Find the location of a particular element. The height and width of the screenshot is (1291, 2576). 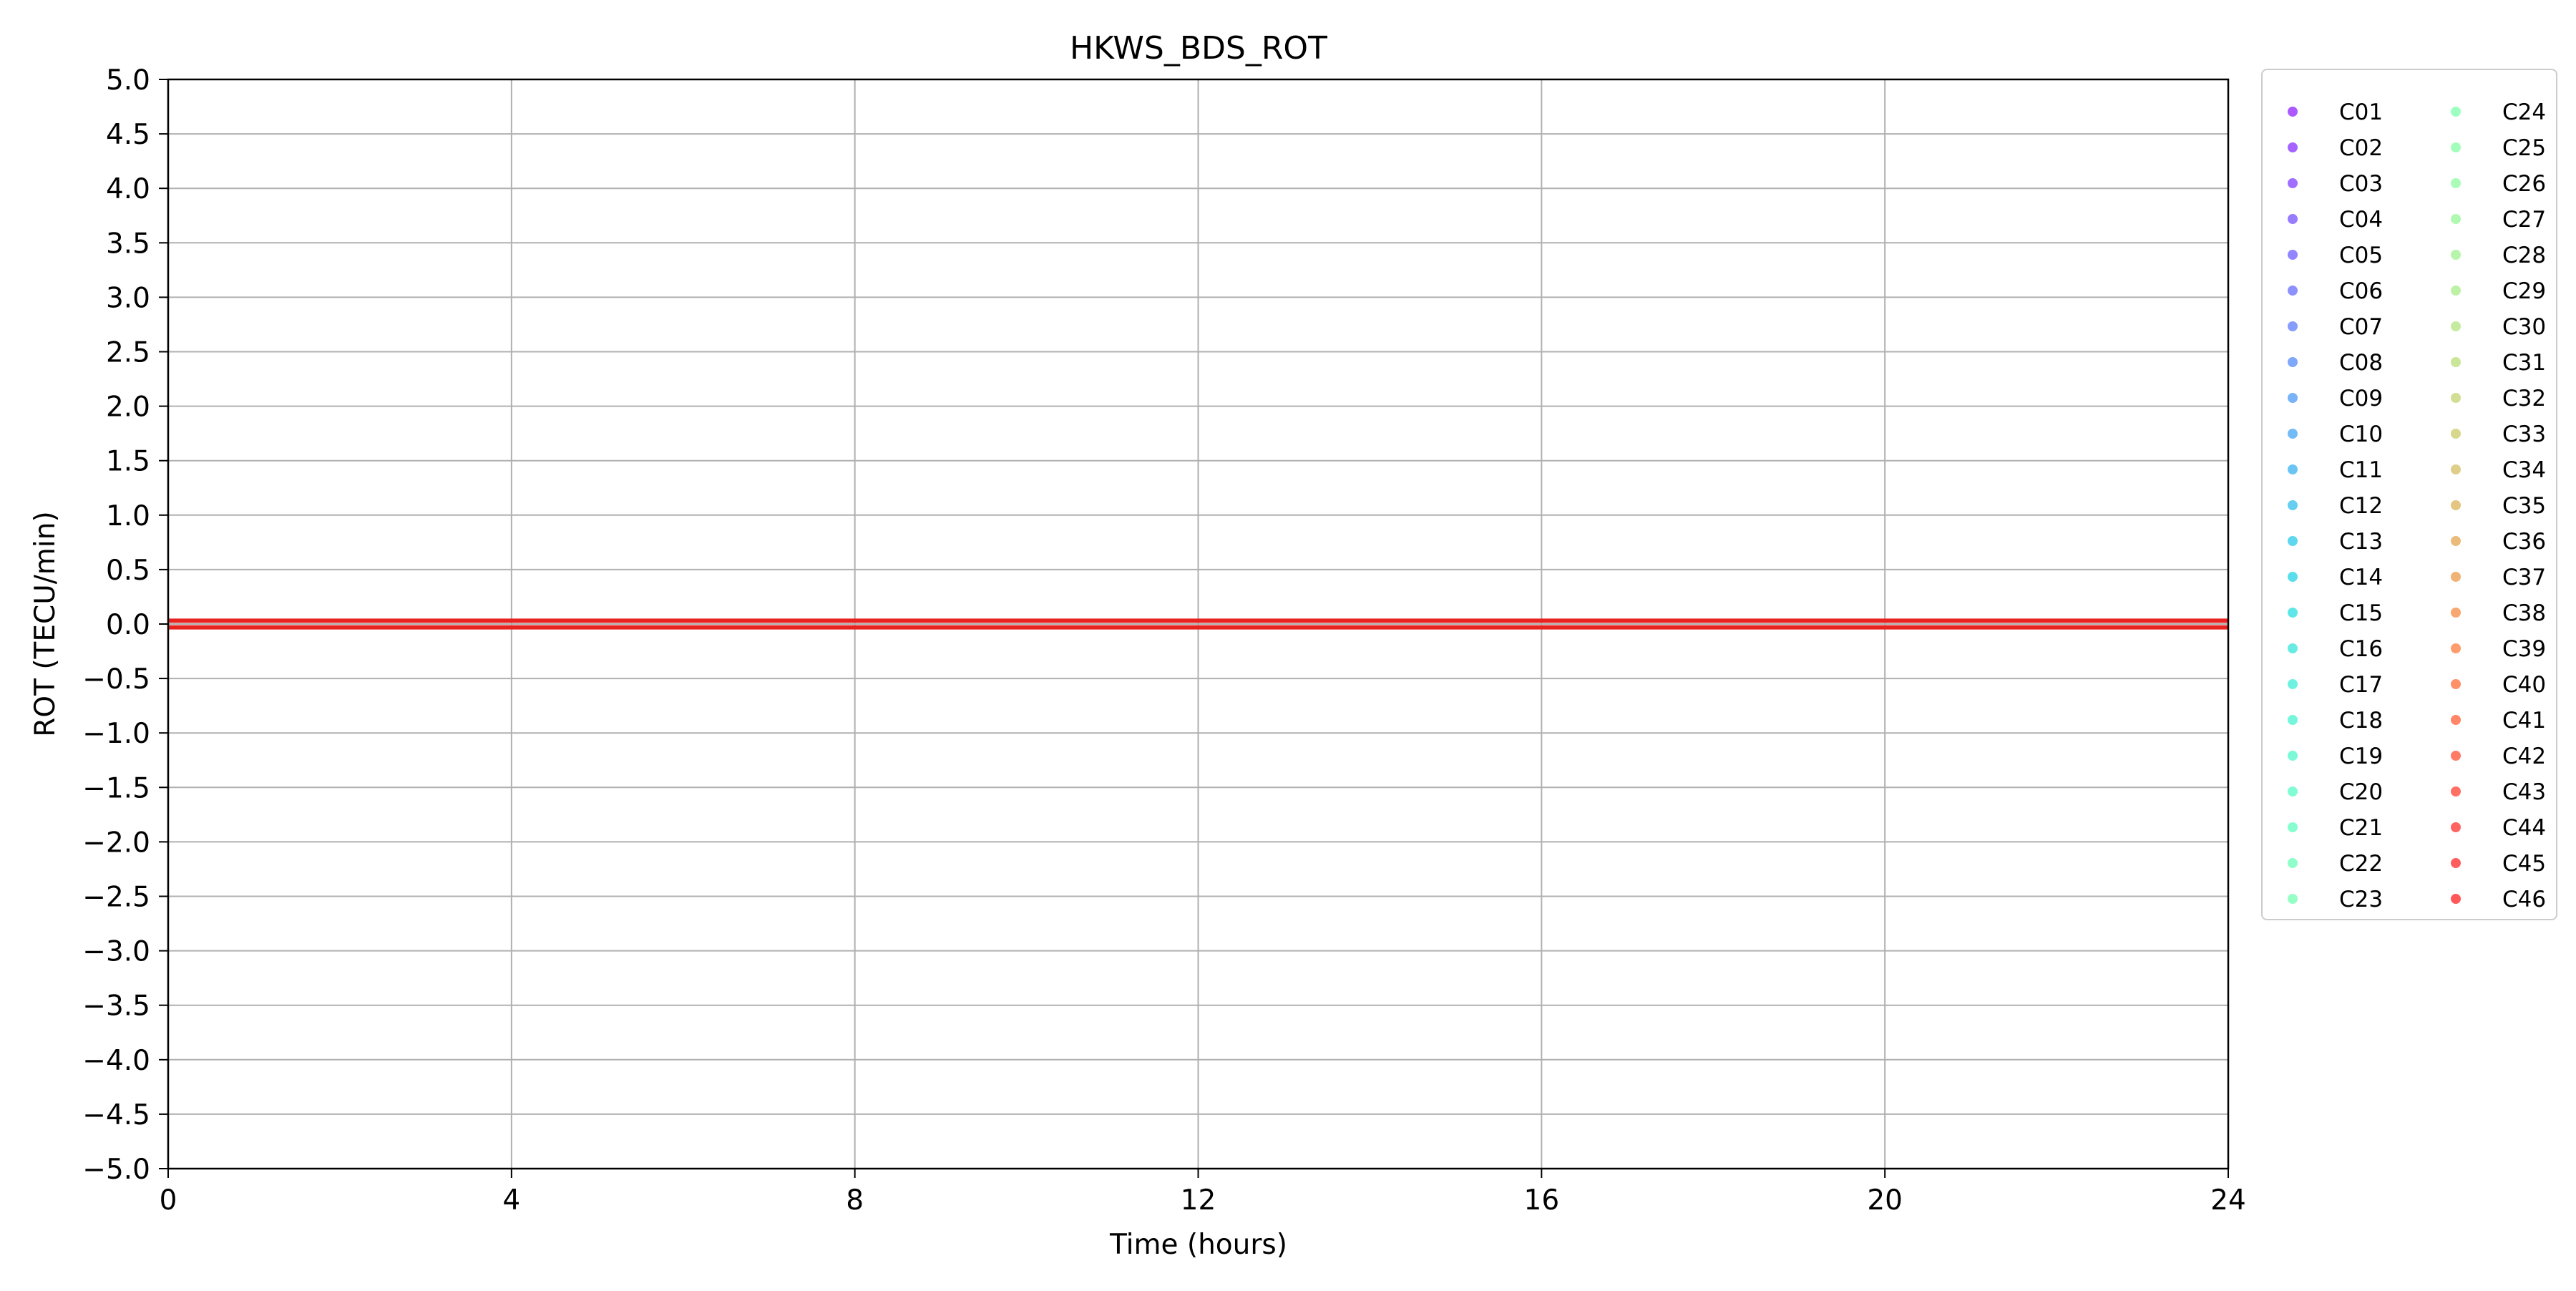

y-tick-label: 1.0 is located at coordinates (128, 516).